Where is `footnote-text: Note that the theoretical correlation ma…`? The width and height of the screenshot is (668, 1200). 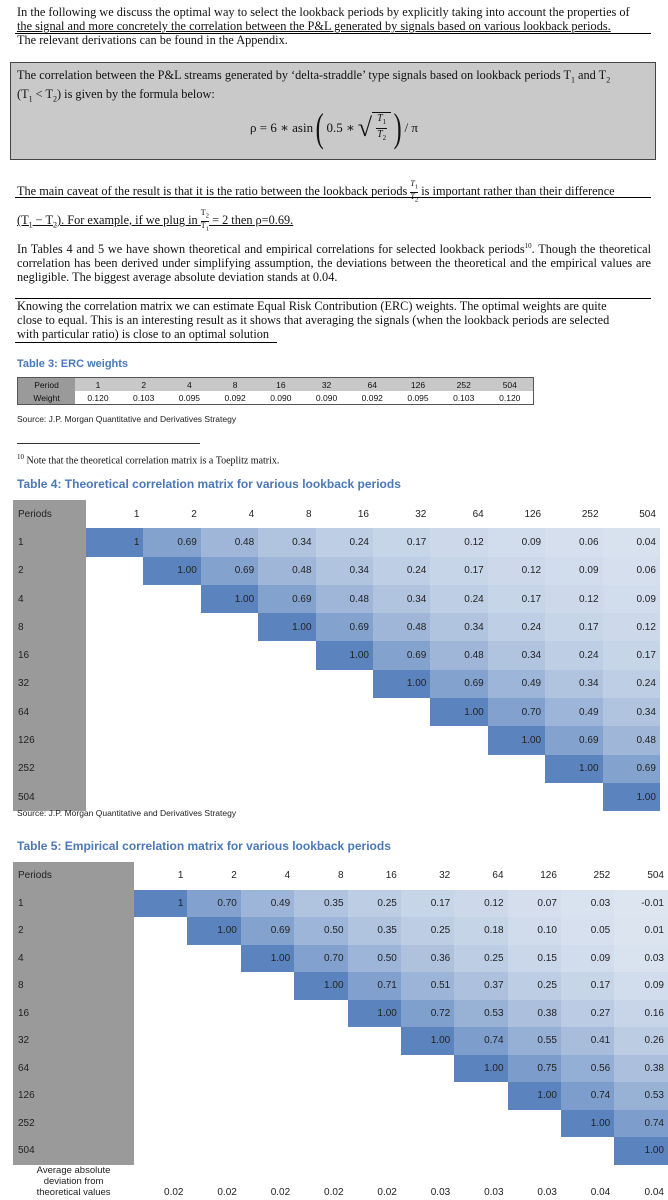
footnote-text: Note that the theoretical correlation ma… is located at coordinates (152, 461).